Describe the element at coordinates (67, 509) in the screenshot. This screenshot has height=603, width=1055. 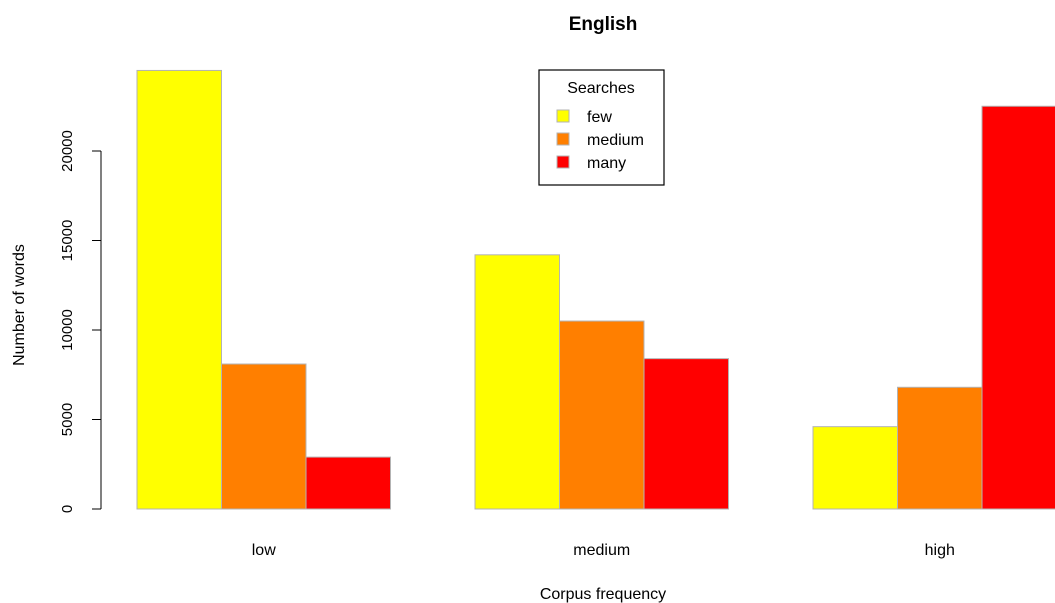
I see `y-tick-label: 0` at that location.